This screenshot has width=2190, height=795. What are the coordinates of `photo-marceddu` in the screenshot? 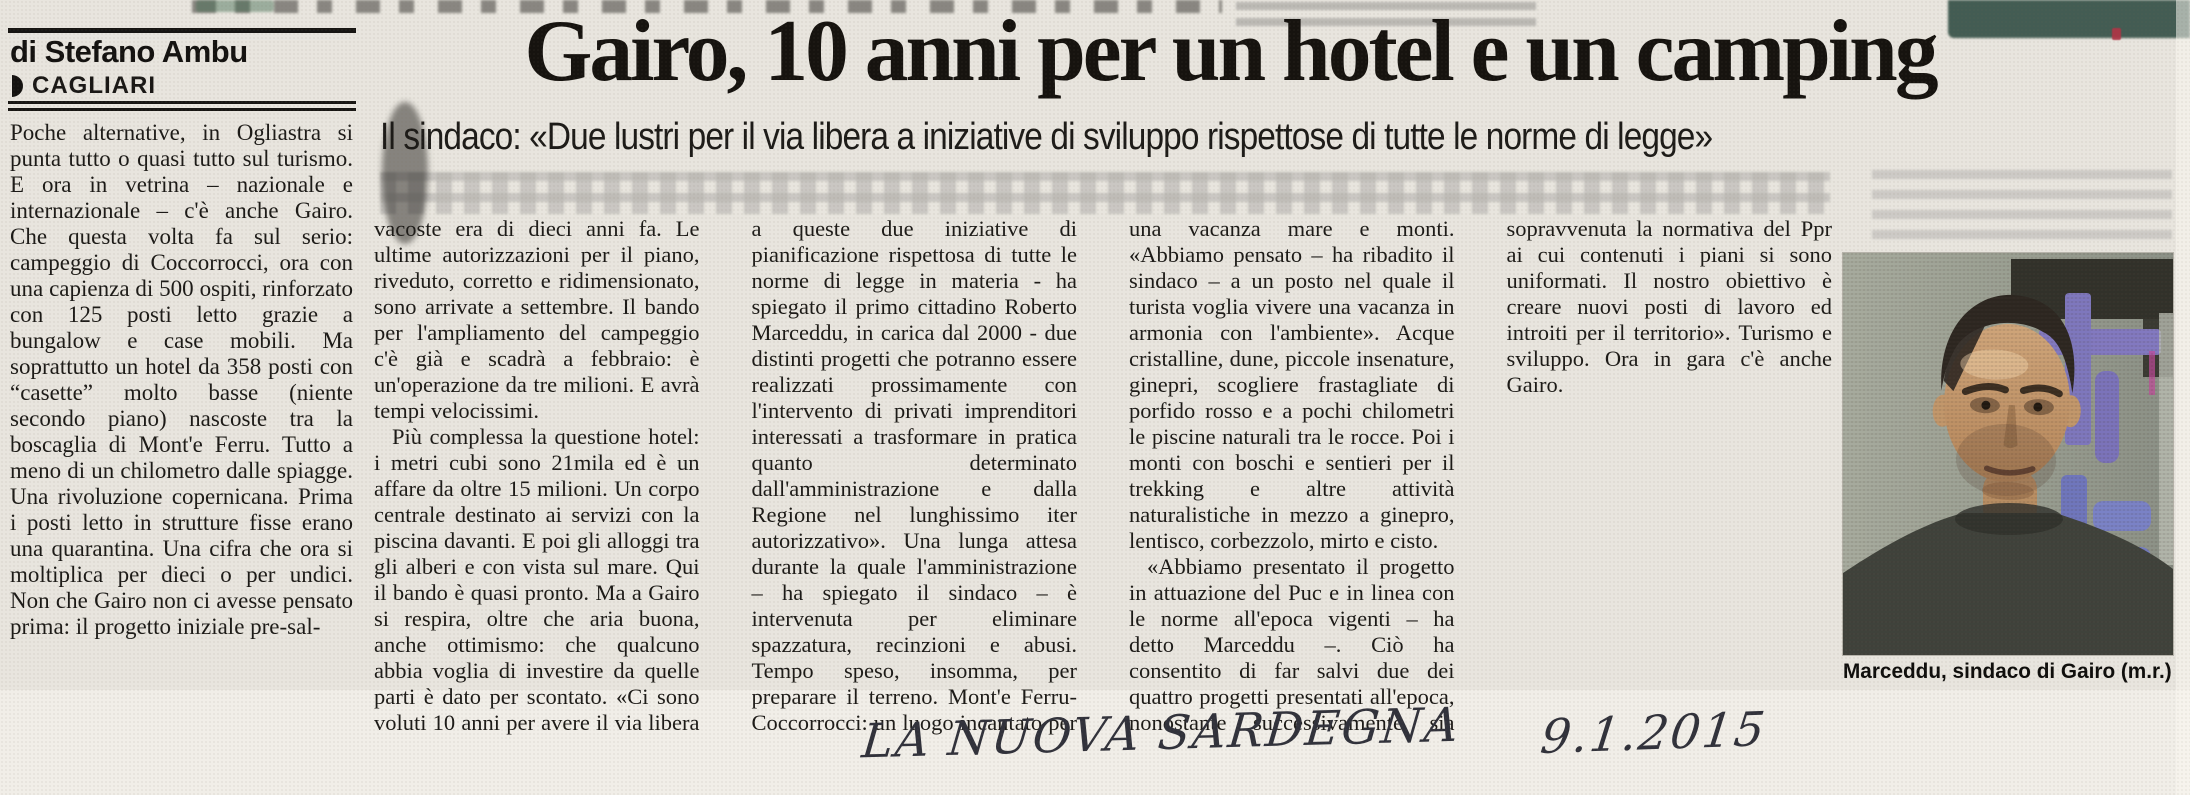 It's located at (2008, 454).